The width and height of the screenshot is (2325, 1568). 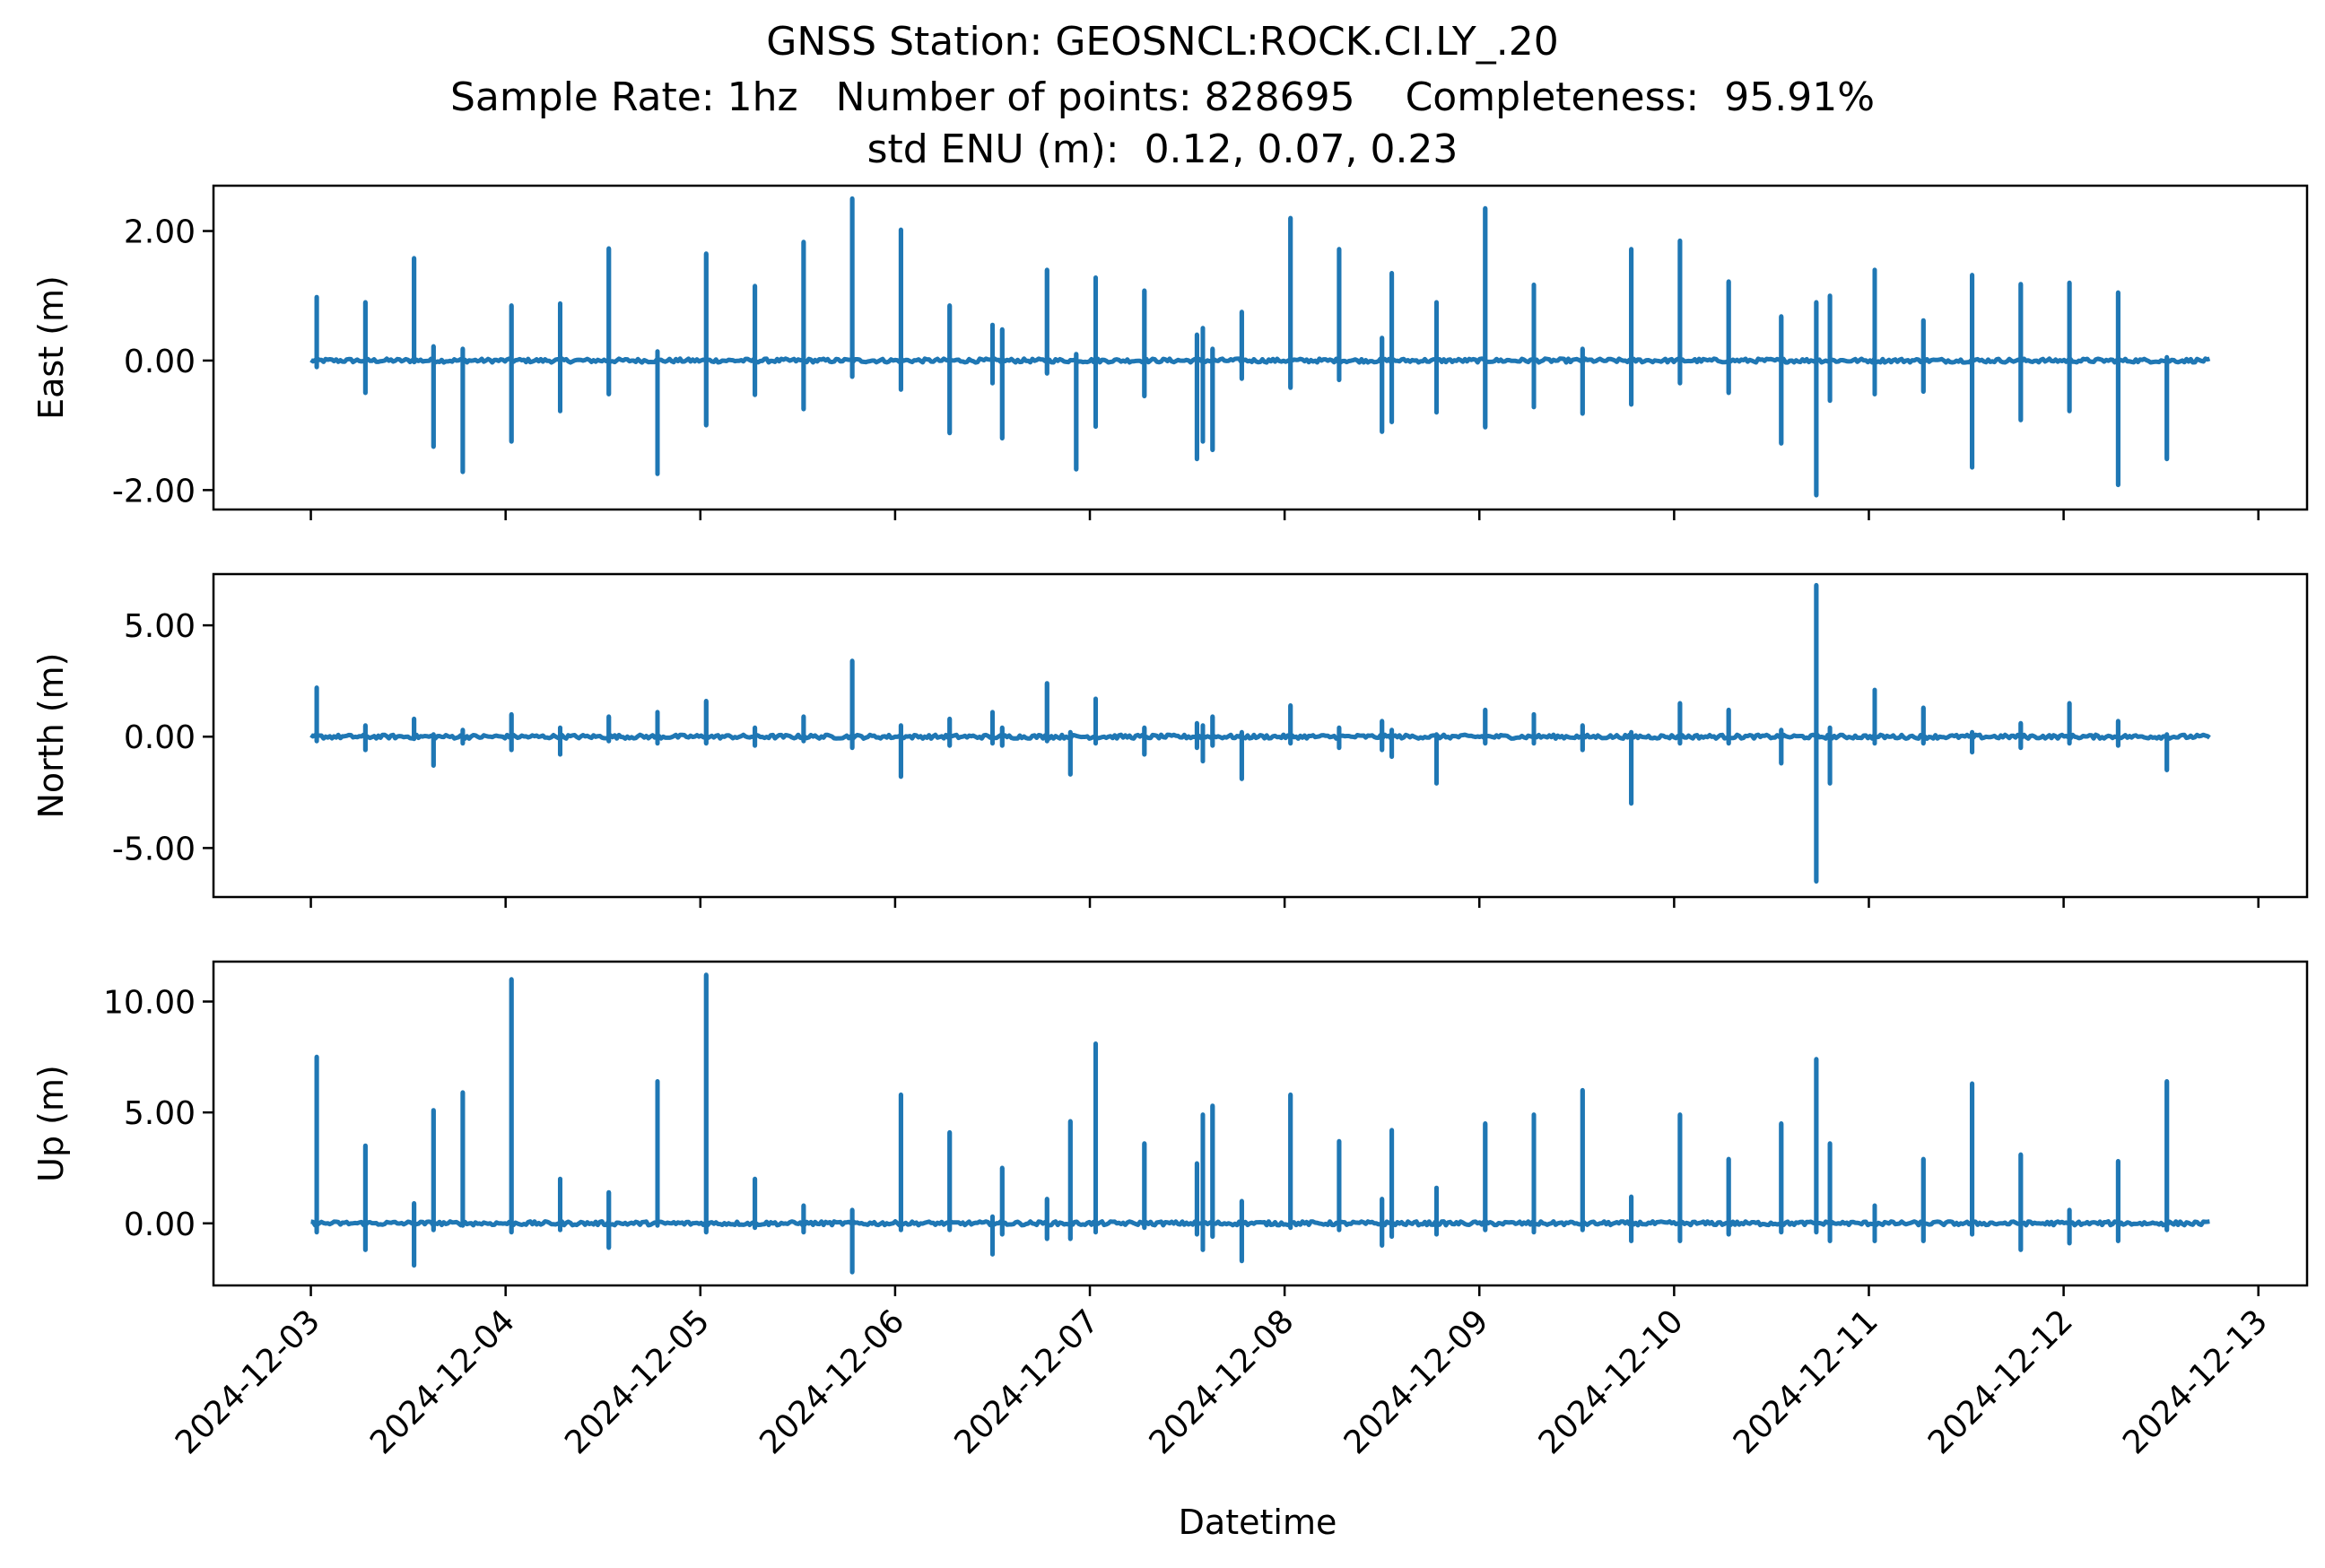 I want to click on x-tick-label-6: 2024-12-09, so click(x=1416, y=1381).